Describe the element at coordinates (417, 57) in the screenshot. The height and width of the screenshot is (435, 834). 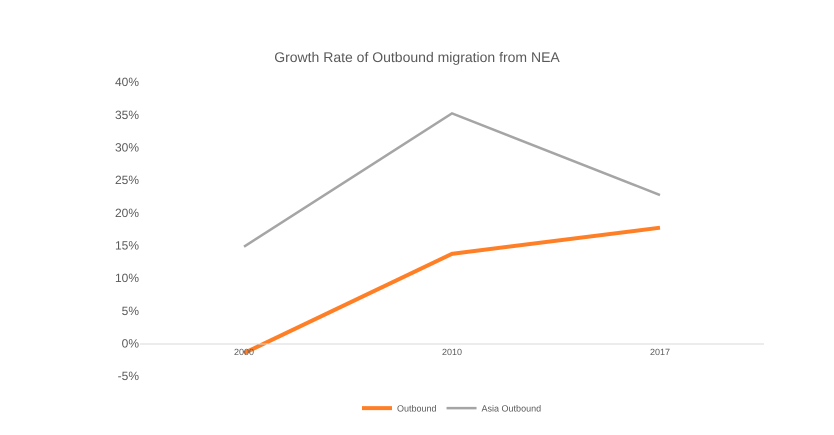
I see `chart-title: Growth Rate of Outbound migration from NEA` at that location.